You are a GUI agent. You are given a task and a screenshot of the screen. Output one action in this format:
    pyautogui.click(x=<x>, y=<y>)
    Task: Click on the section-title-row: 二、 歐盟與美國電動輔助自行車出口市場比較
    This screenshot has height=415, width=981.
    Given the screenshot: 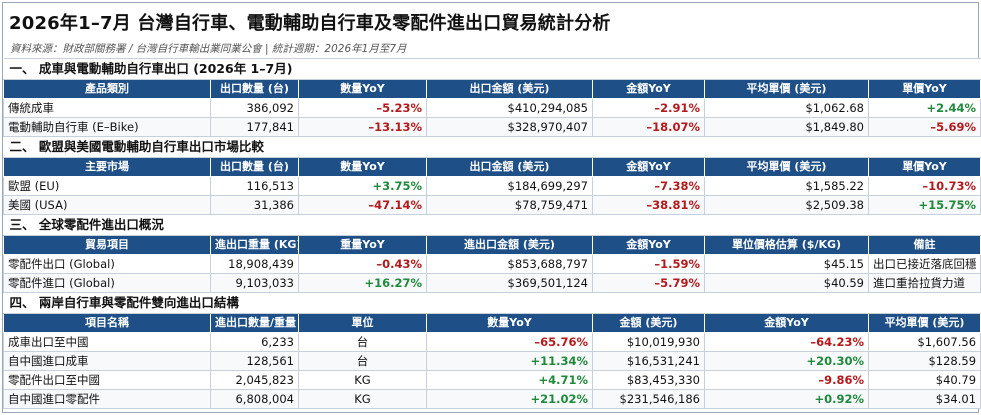 What is the action you would take?
    pyautogui.click(x=492, y=147)
    